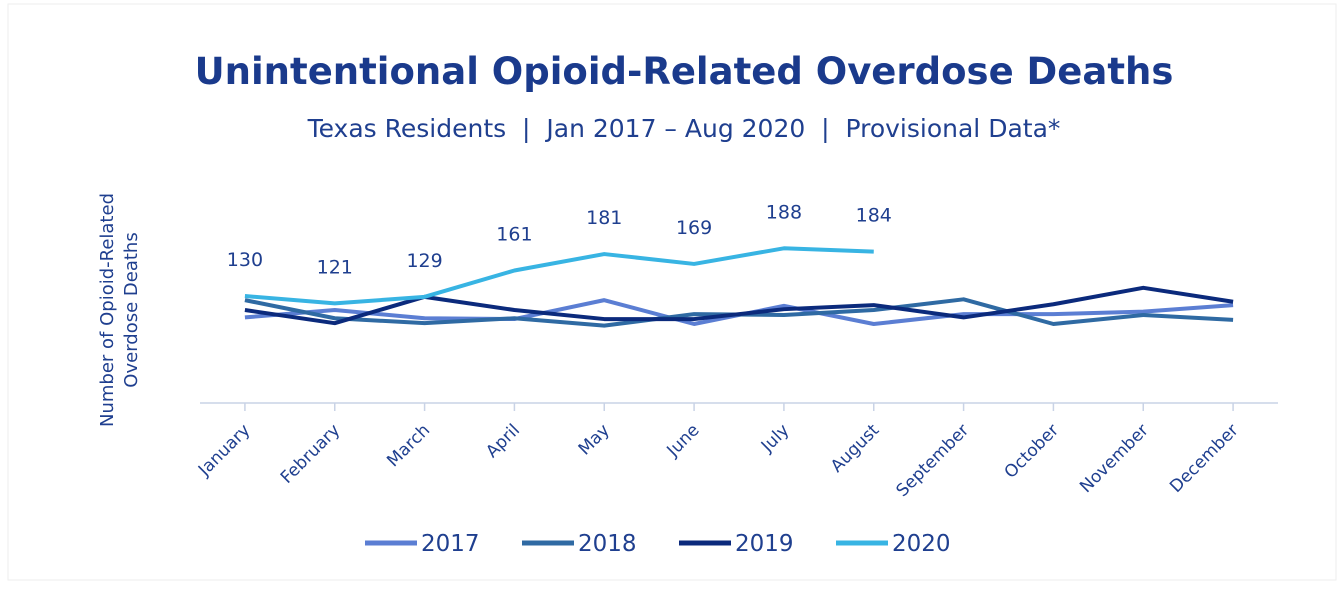  What do you see at coordinates (107, 310) in the screenshot?
I see `y-axis-title-line: Number of Opioid-Related` at bounding box center [107, 310].